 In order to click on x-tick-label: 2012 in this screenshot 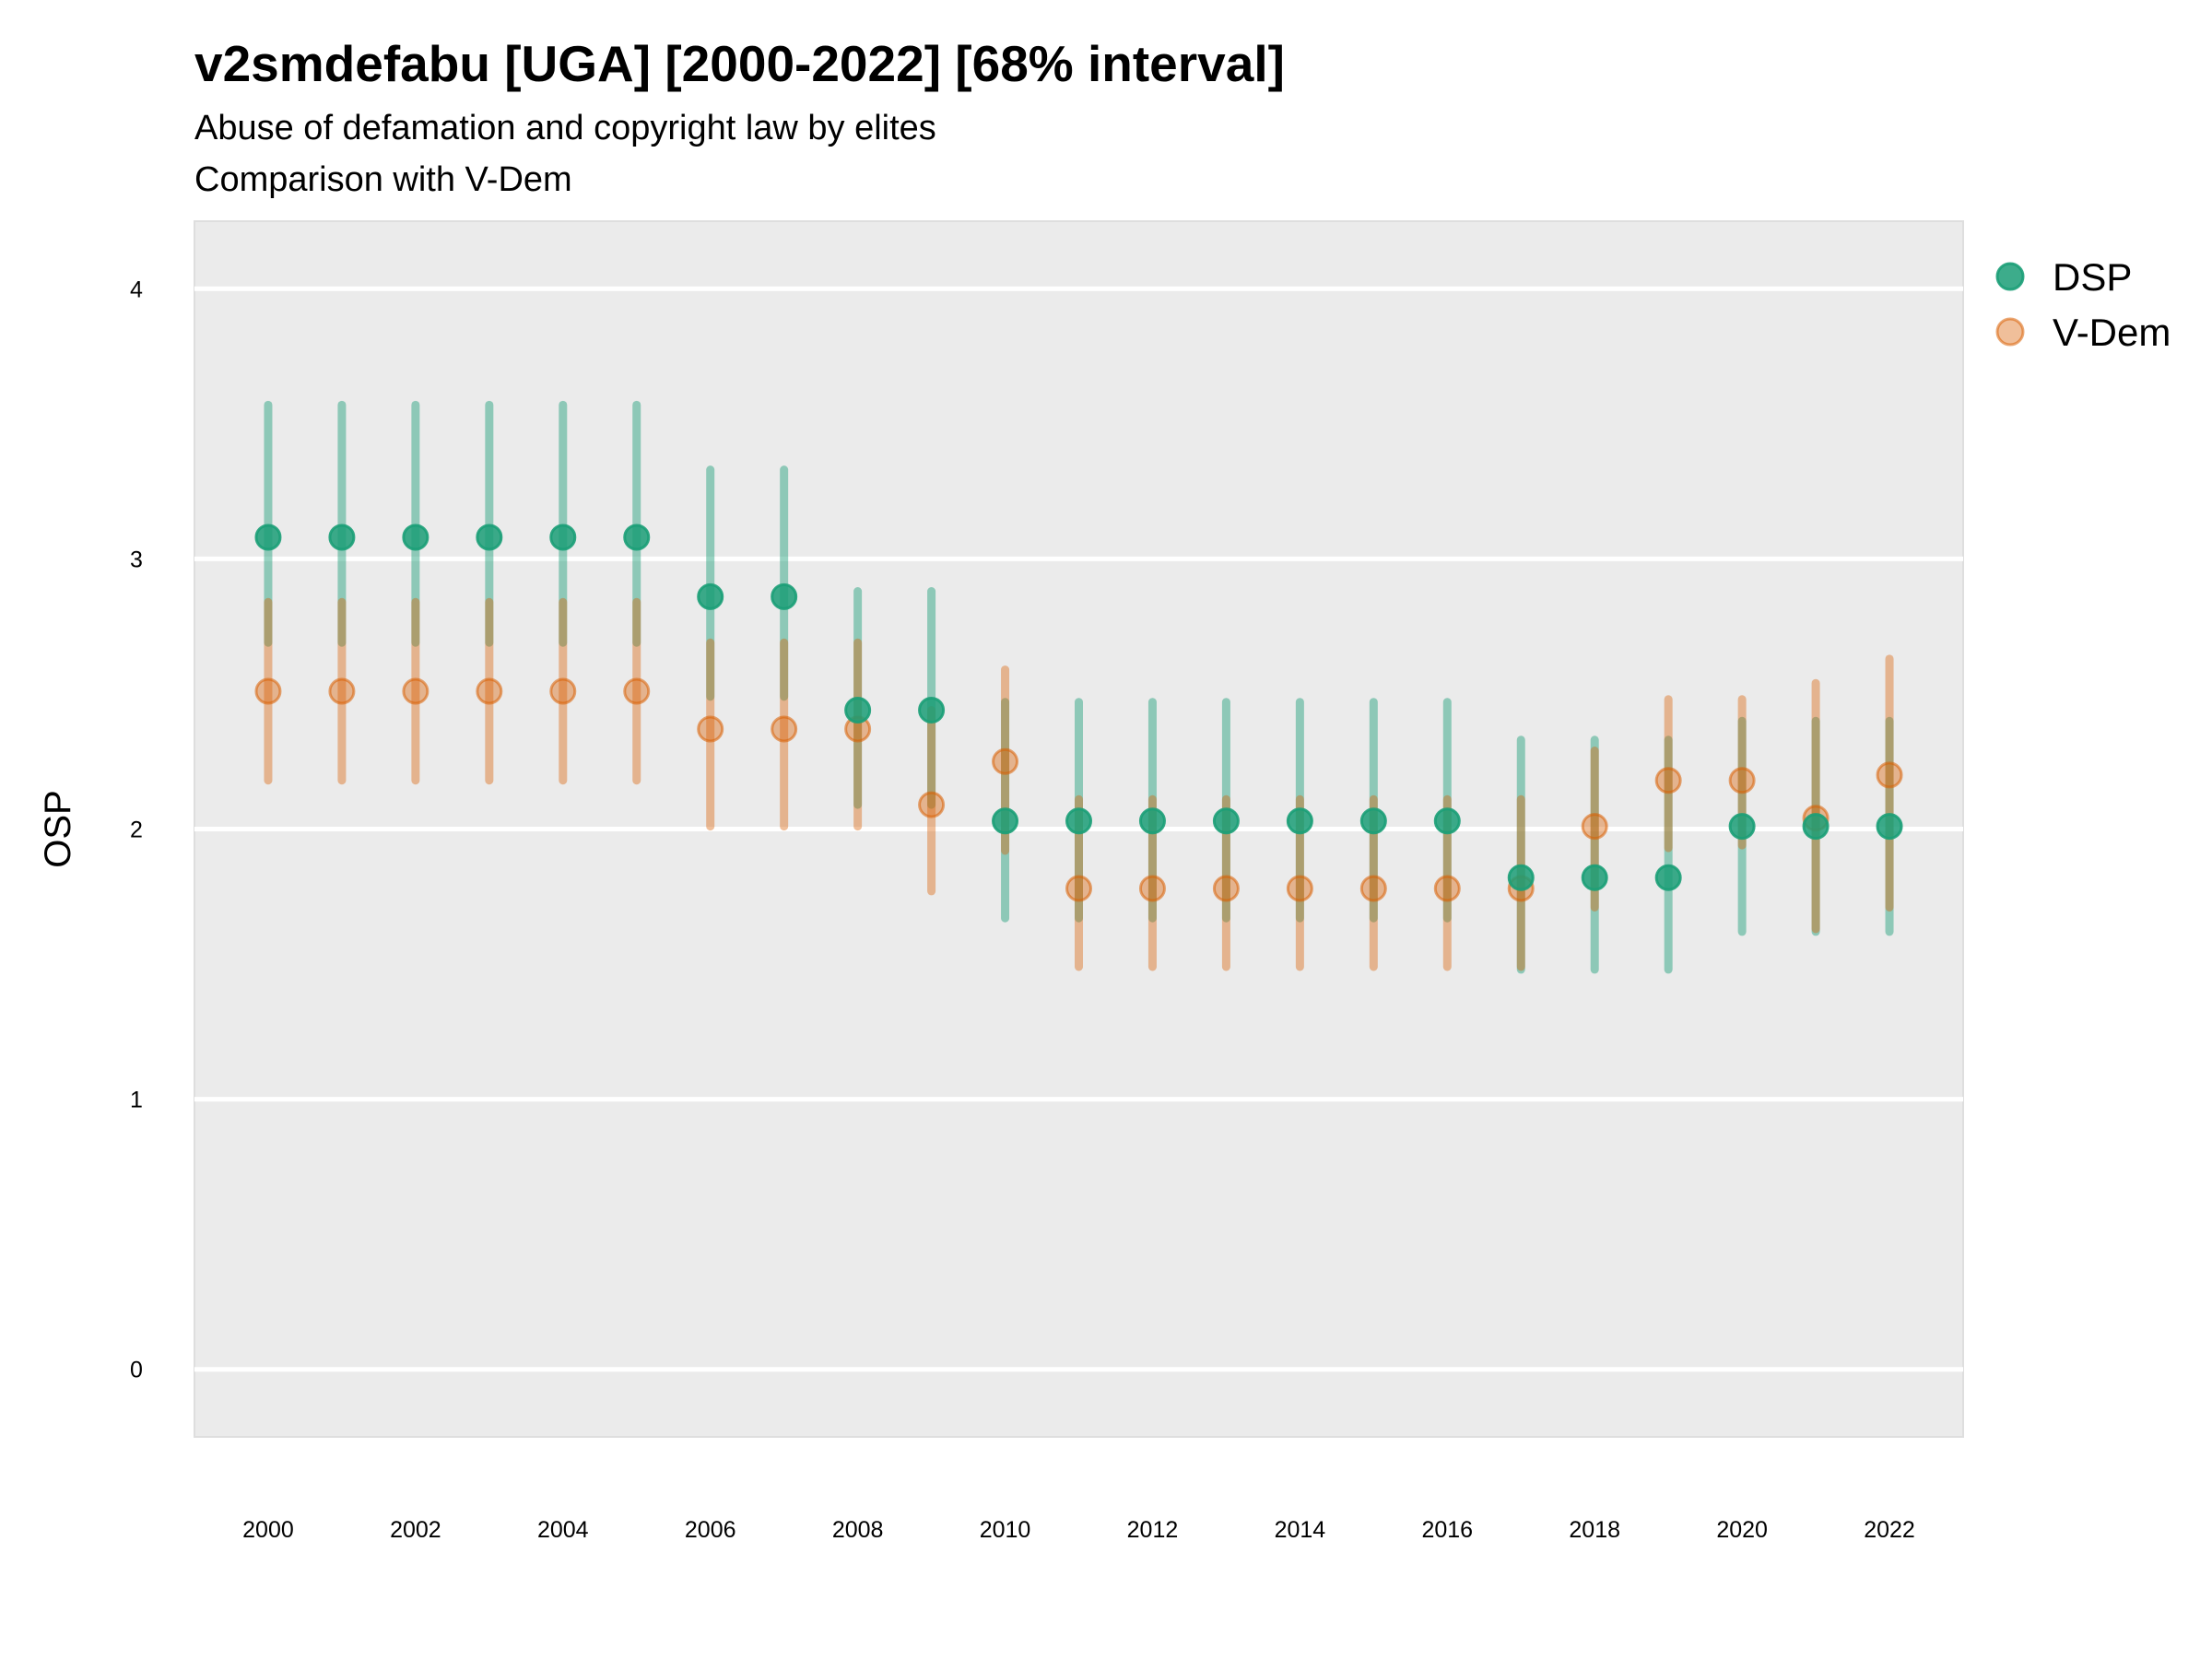, I will do `click(1153, 1530)`.